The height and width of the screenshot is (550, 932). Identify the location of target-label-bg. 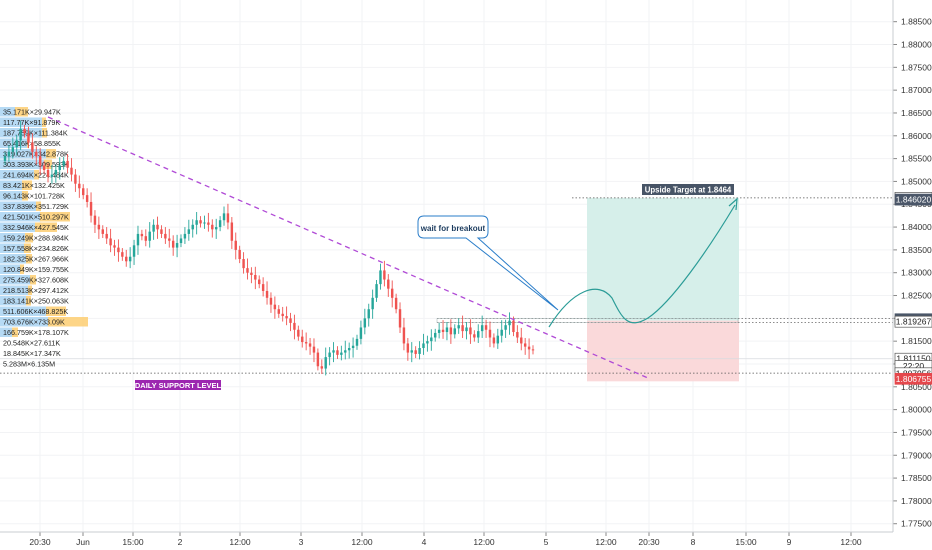
(688, 189).